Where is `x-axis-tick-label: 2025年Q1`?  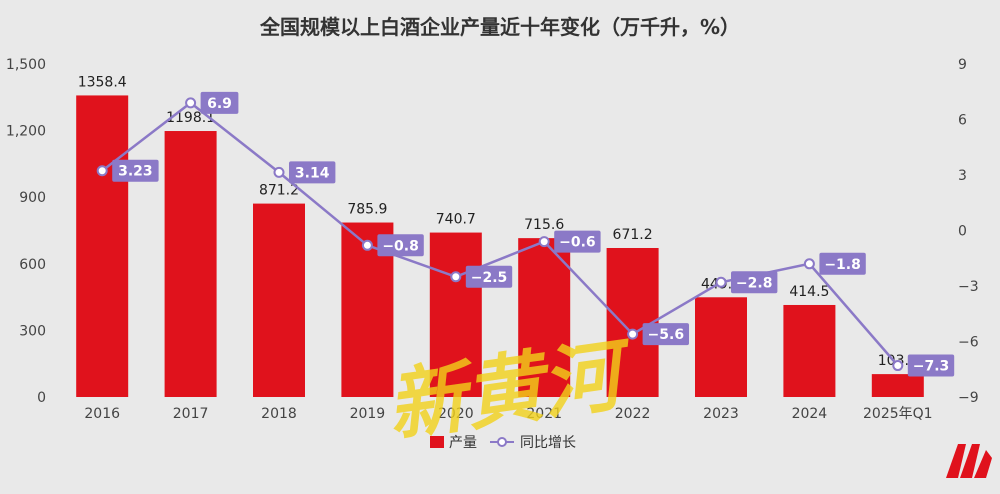 x-axis-tick-label: 2025年Q1 is located at coordinates (898, 414).